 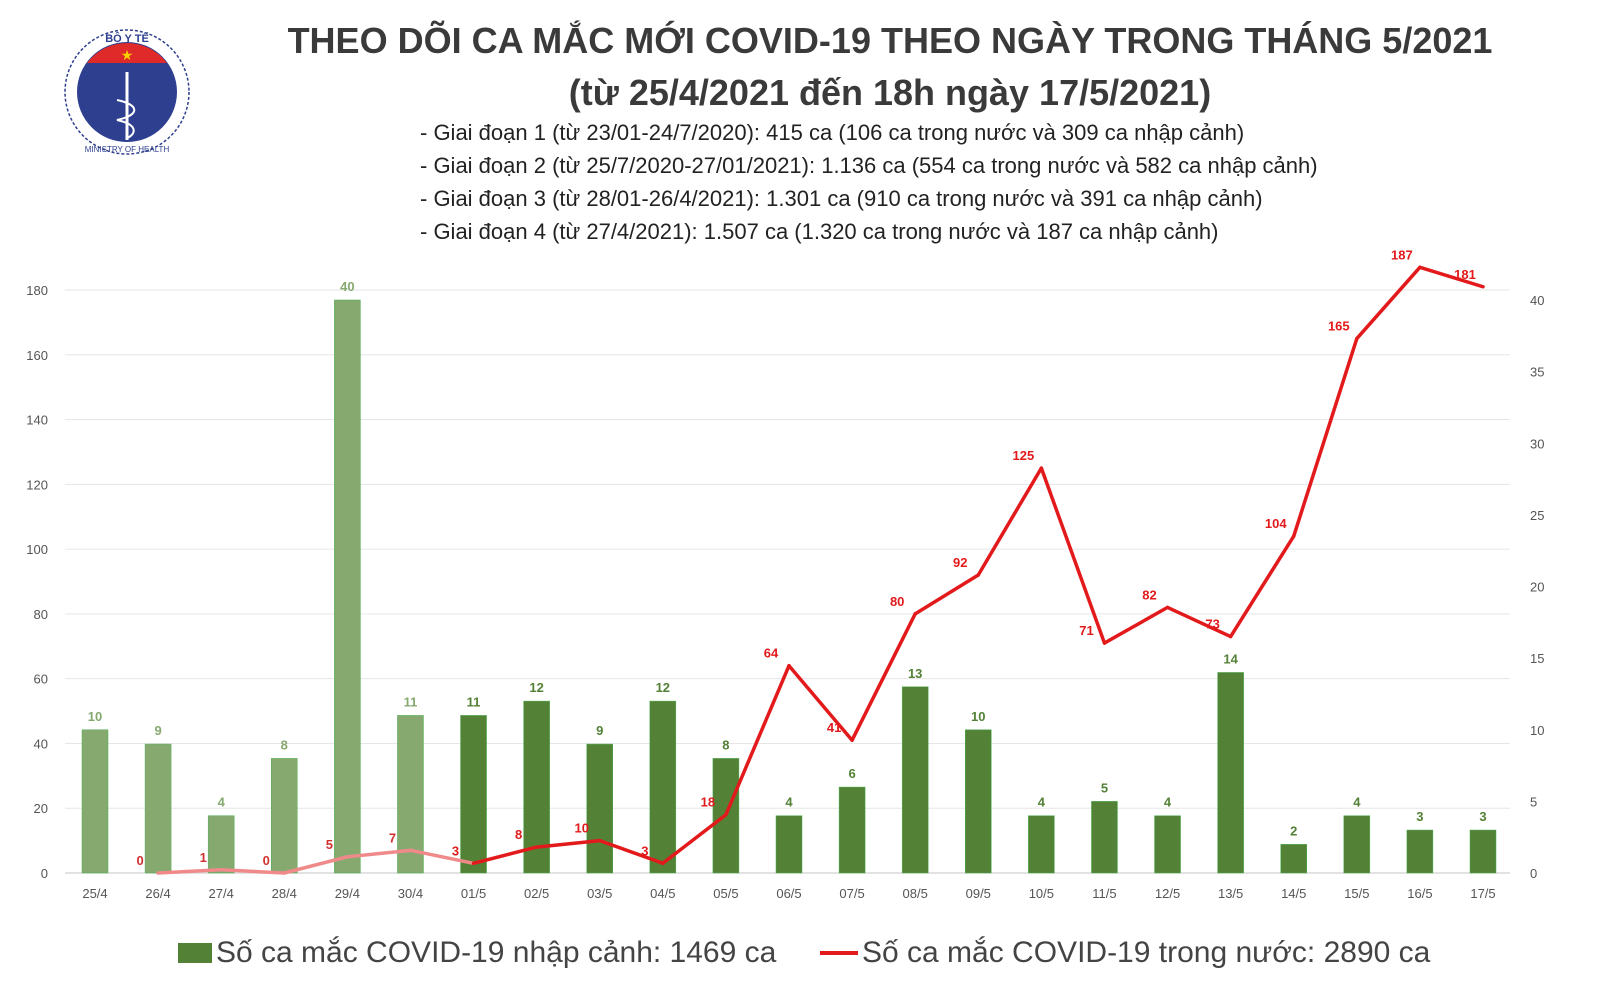 I want to click on x-tick-label: 12/5, so click(x=1167, y=893).